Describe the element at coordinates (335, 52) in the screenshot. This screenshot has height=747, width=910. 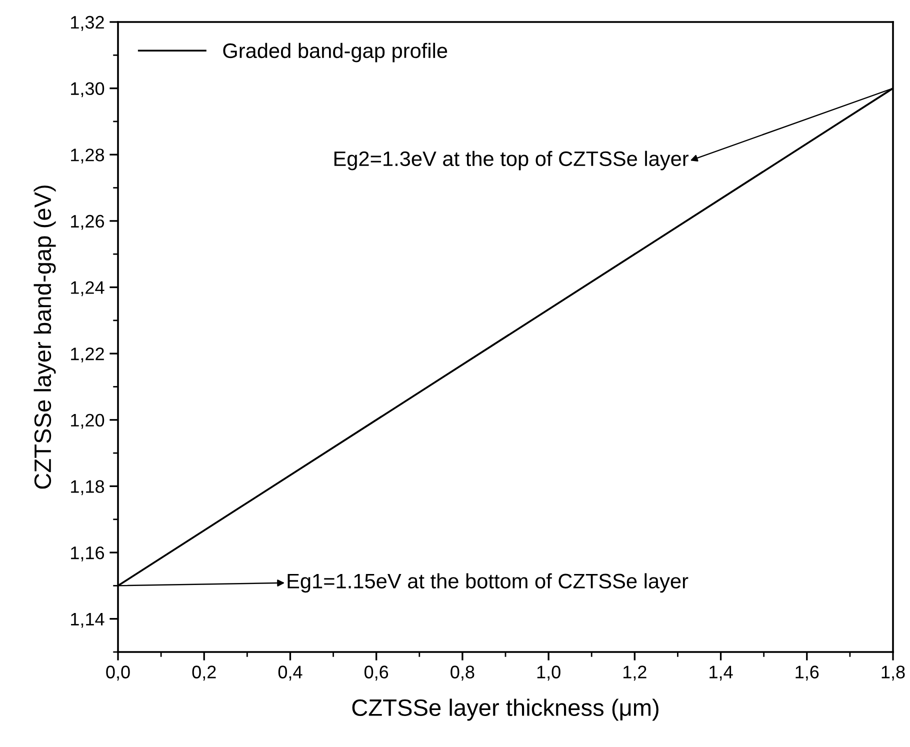
I see `legend-label: Graded band-gap profile` at that location.